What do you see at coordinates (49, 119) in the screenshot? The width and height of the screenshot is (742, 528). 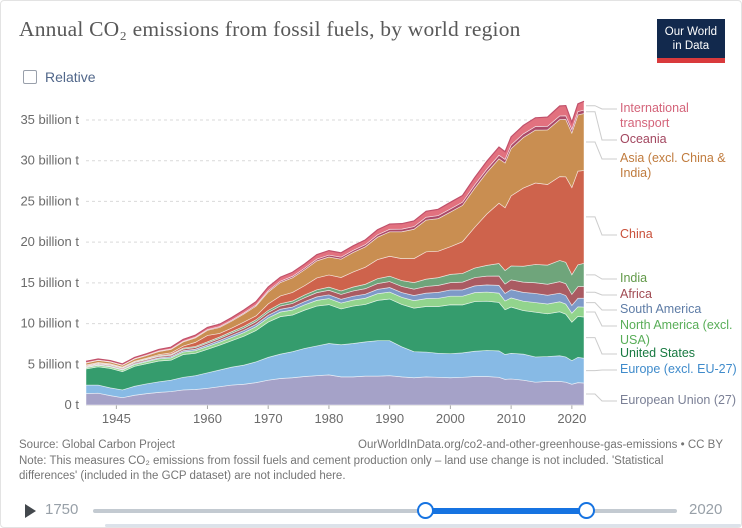 I see `y-axis-label: 35 billion t` at bounding box center [49, 119].